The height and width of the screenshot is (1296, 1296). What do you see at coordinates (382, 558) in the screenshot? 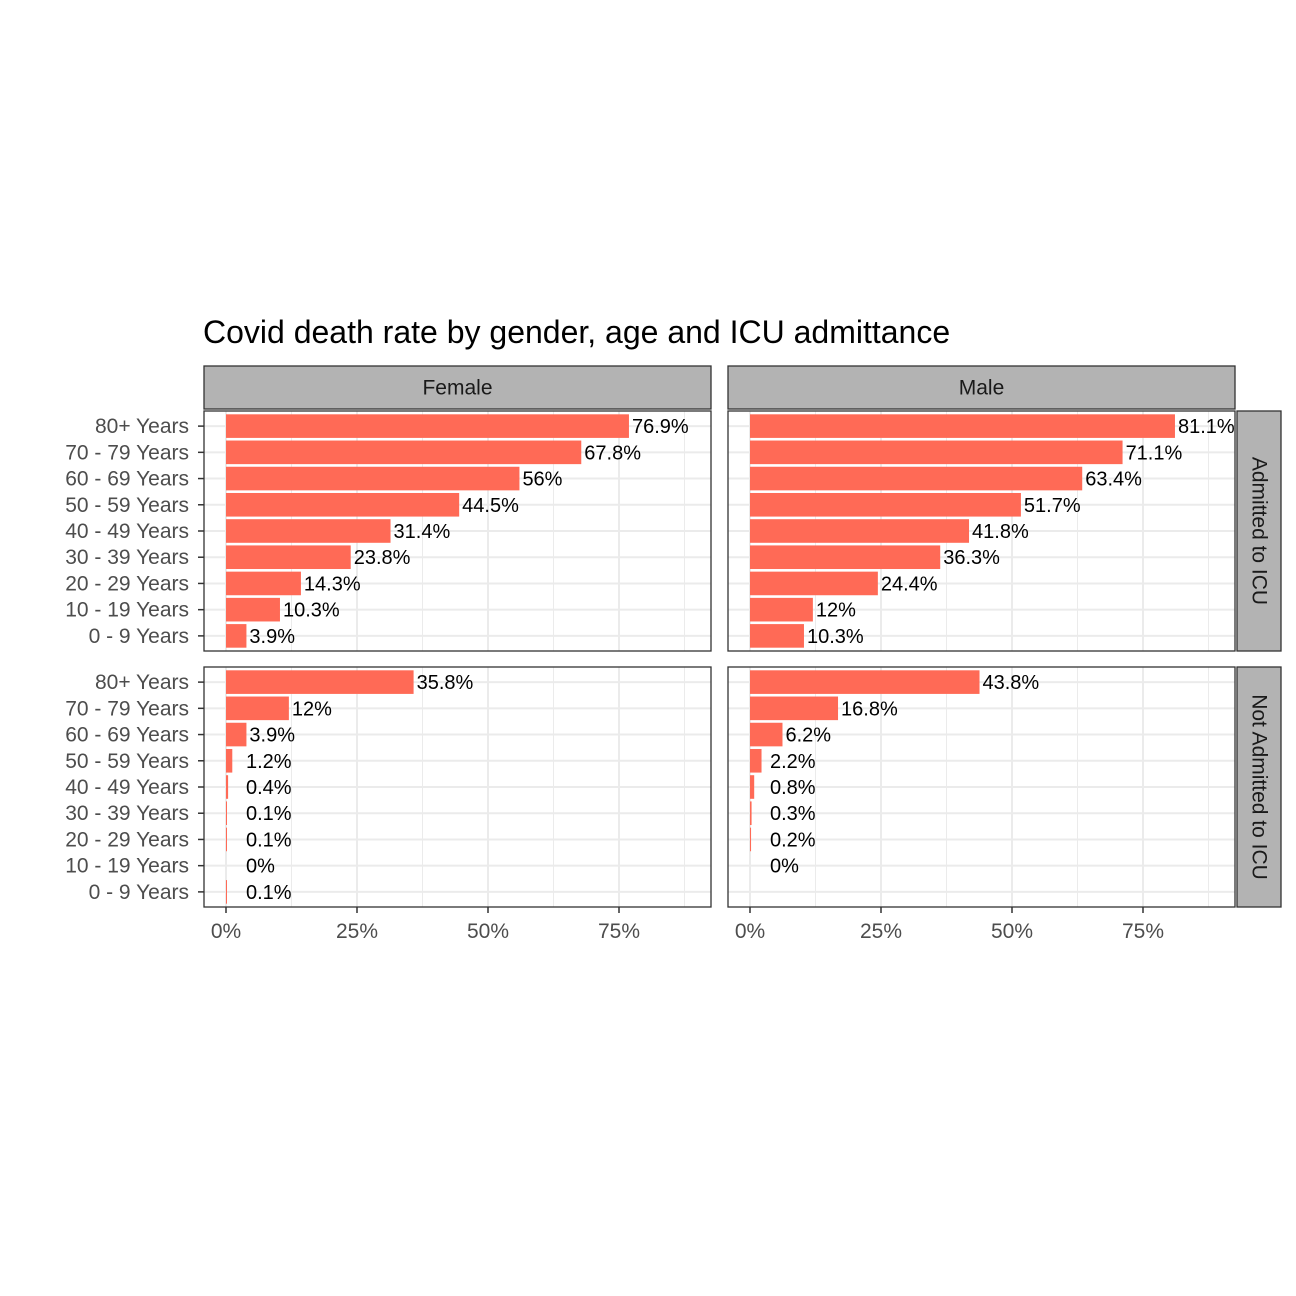
I see `data-label: 23.8%` at bounding box center [382, 558].